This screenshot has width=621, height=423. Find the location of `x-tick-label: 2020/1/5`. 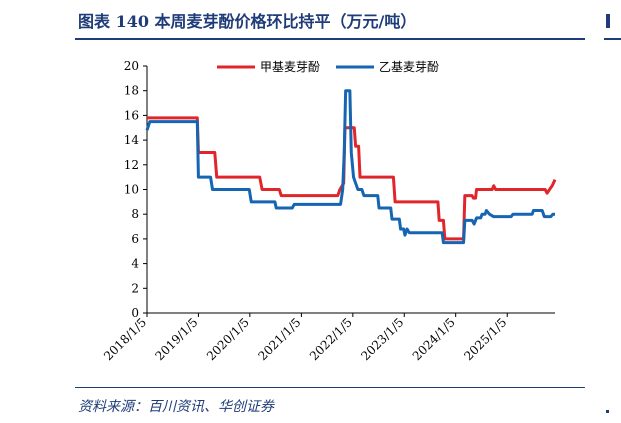

x-tick-label: 2020/1/5 is located at coordinates (228, 339).